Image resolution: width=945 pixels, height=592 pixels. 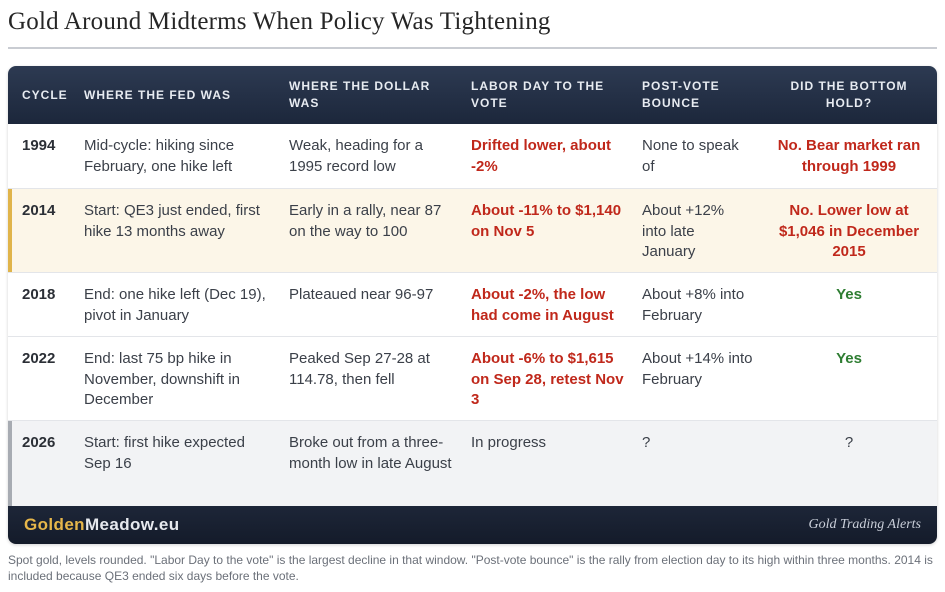 What do you see at coordinates (54, 524) in the screenshot?
I see `brand-name-part1: Golden` at bounding box center [54, 524].